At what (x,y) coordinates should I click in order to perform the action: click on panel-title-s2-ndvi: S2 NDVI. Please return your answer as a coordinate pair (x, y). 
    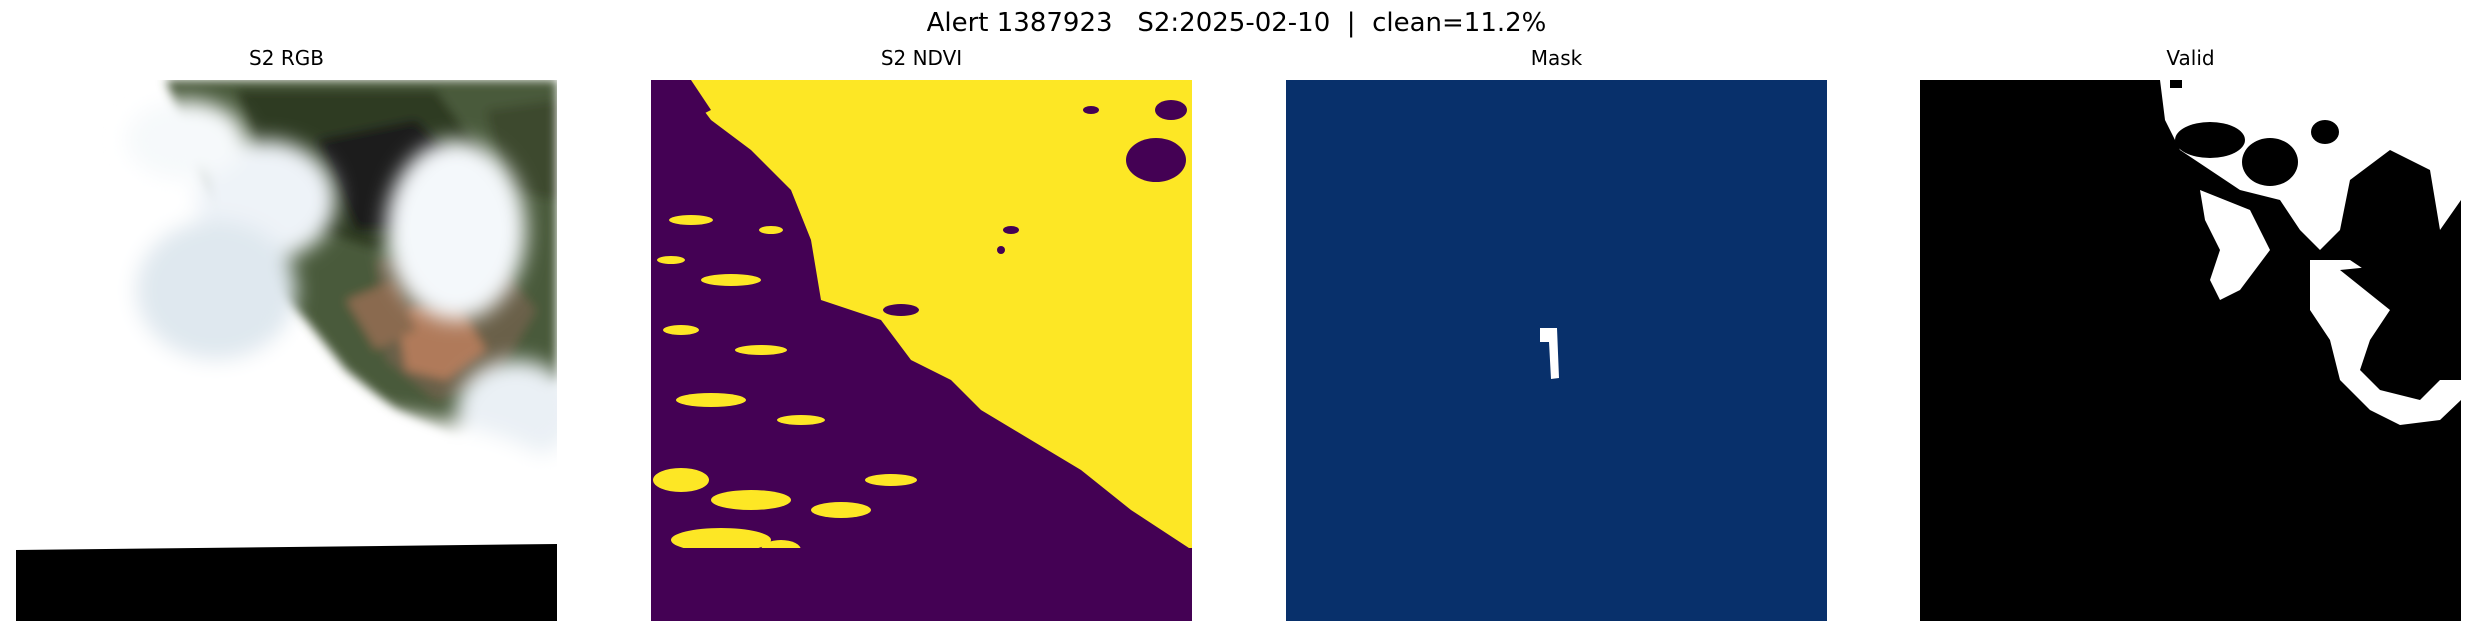
    Looking at the image, I should click on (921, 58).